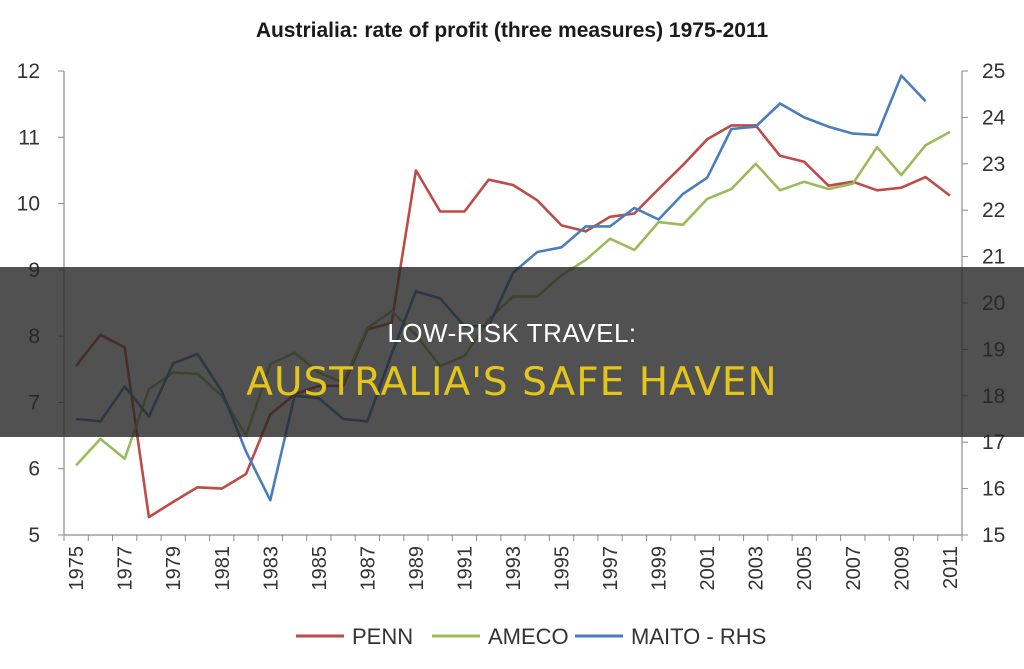  Describe the element at coordinates (611, 568) in the screenshot. I see `x-tick-label: 1997` at that location.